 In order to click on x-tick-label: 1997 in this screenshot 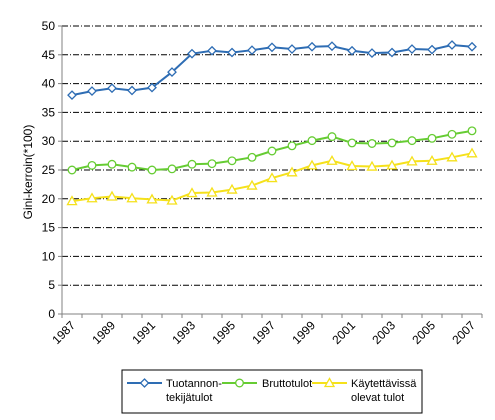, I will do `click(263, 332)`.